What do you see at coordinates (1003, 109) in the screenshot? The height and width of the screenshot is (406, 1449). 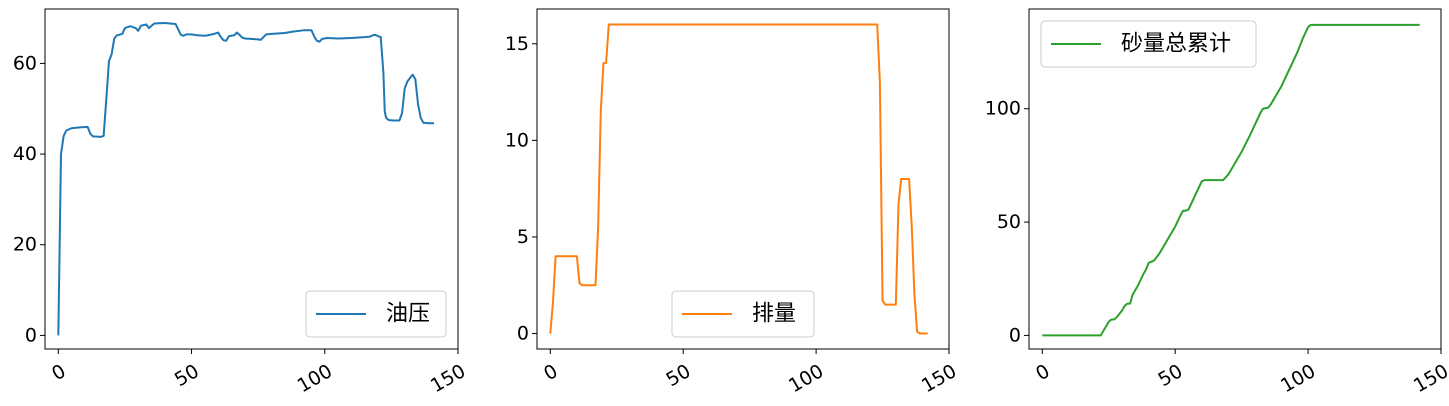 I see `y-tick-label: 100` at bounding box center [1003, 109].